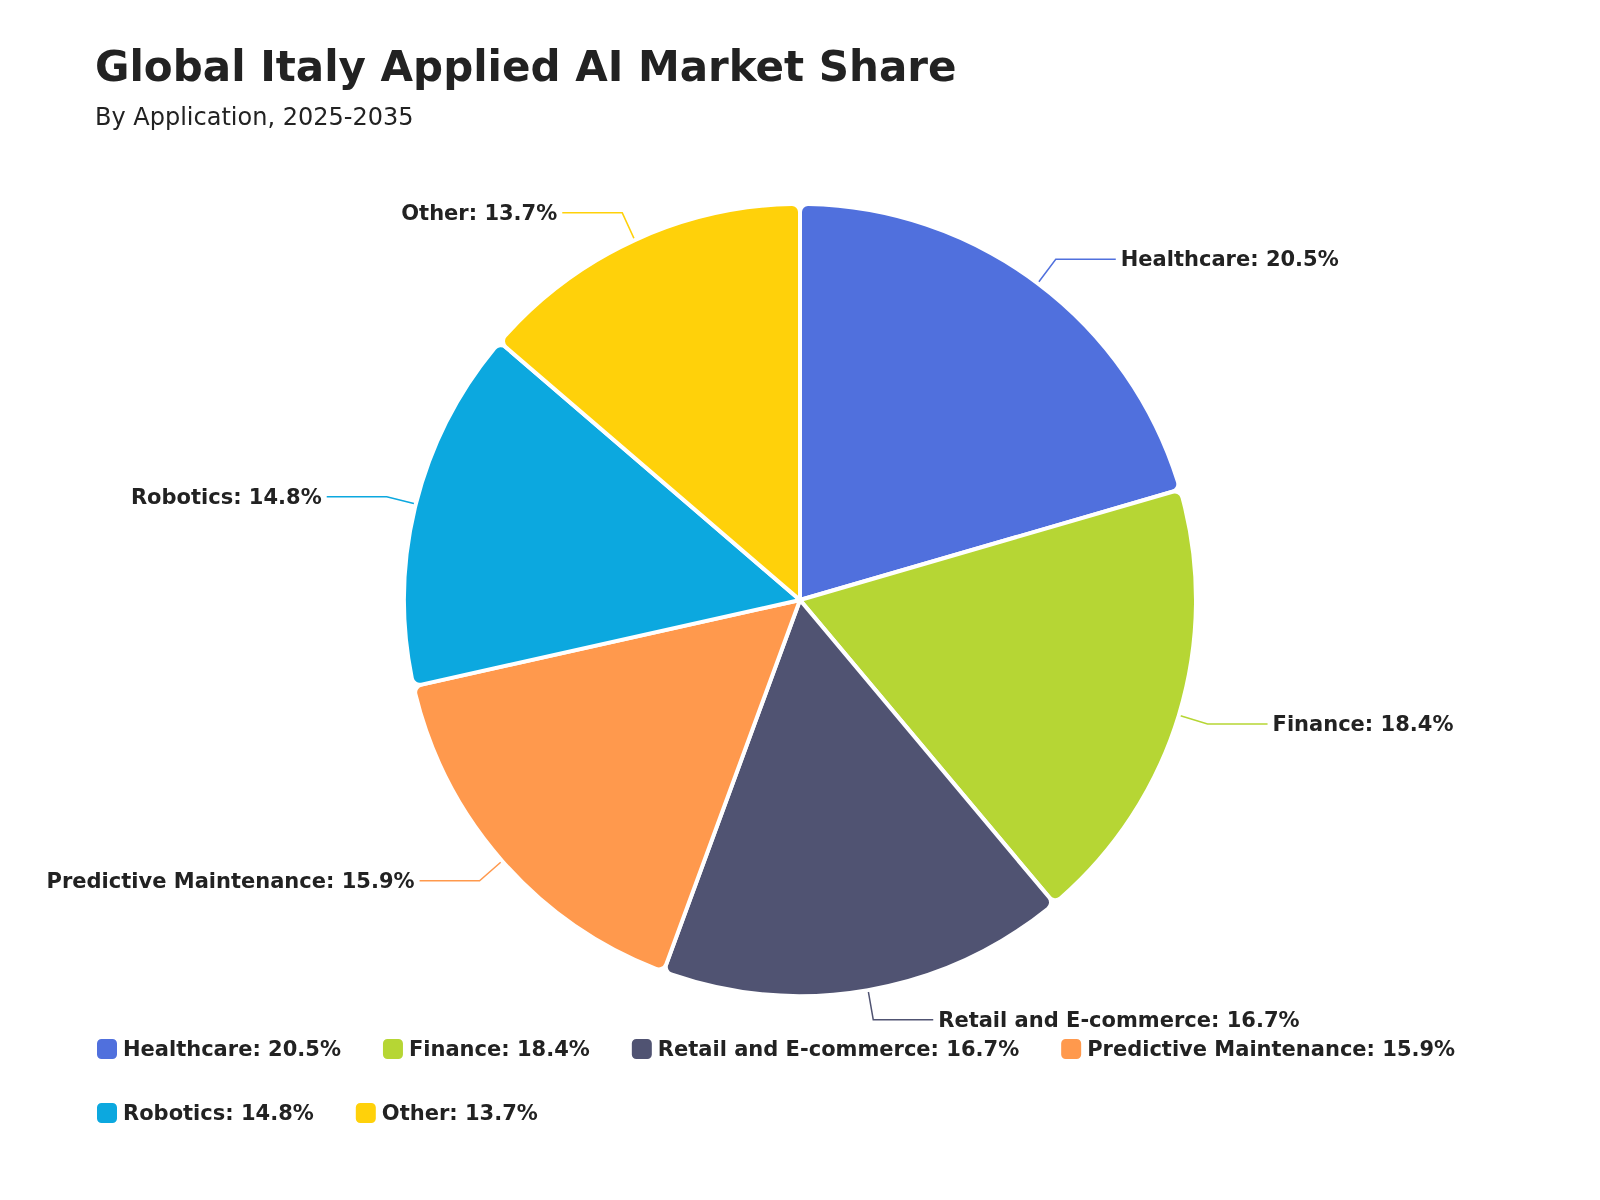  Describe the element at coordinates (479, 212) in the screenshot. I see `slice-label: Other: 13.7%` at that location.